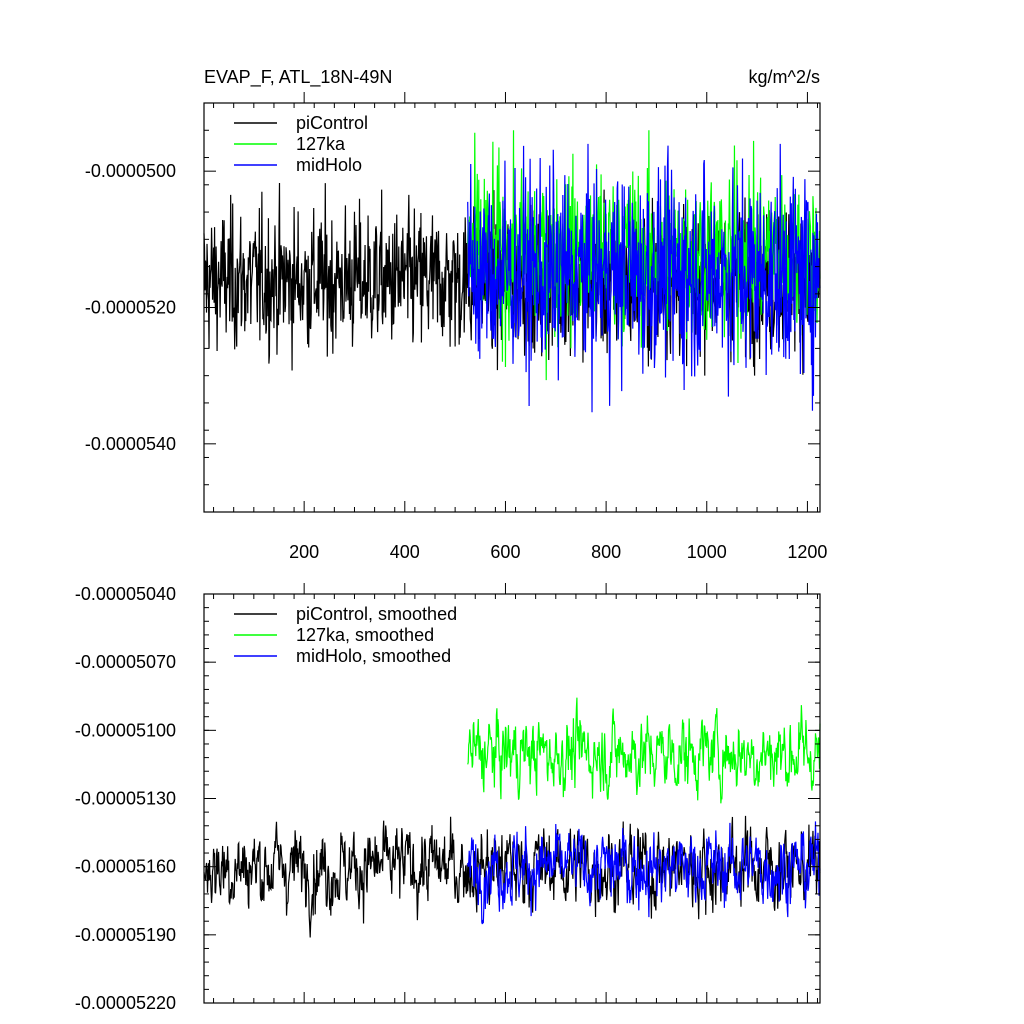  I want to click on y-tick-label: -0.0000540, so click(130, 444).